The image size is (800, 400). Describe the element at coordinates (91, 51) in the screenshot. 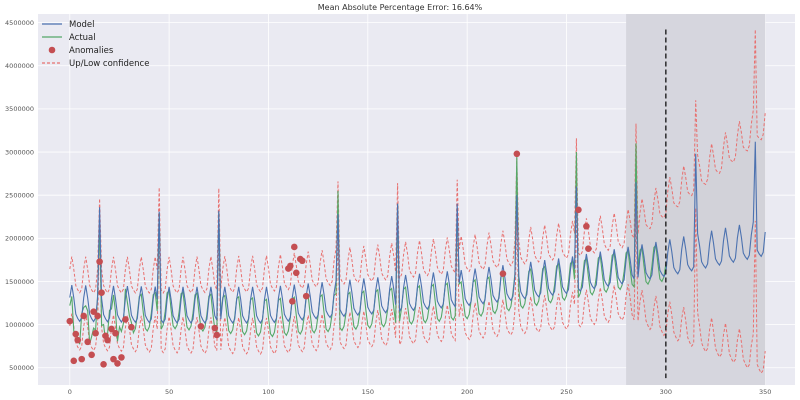

I see `legend-label: Anomalies` at that location.